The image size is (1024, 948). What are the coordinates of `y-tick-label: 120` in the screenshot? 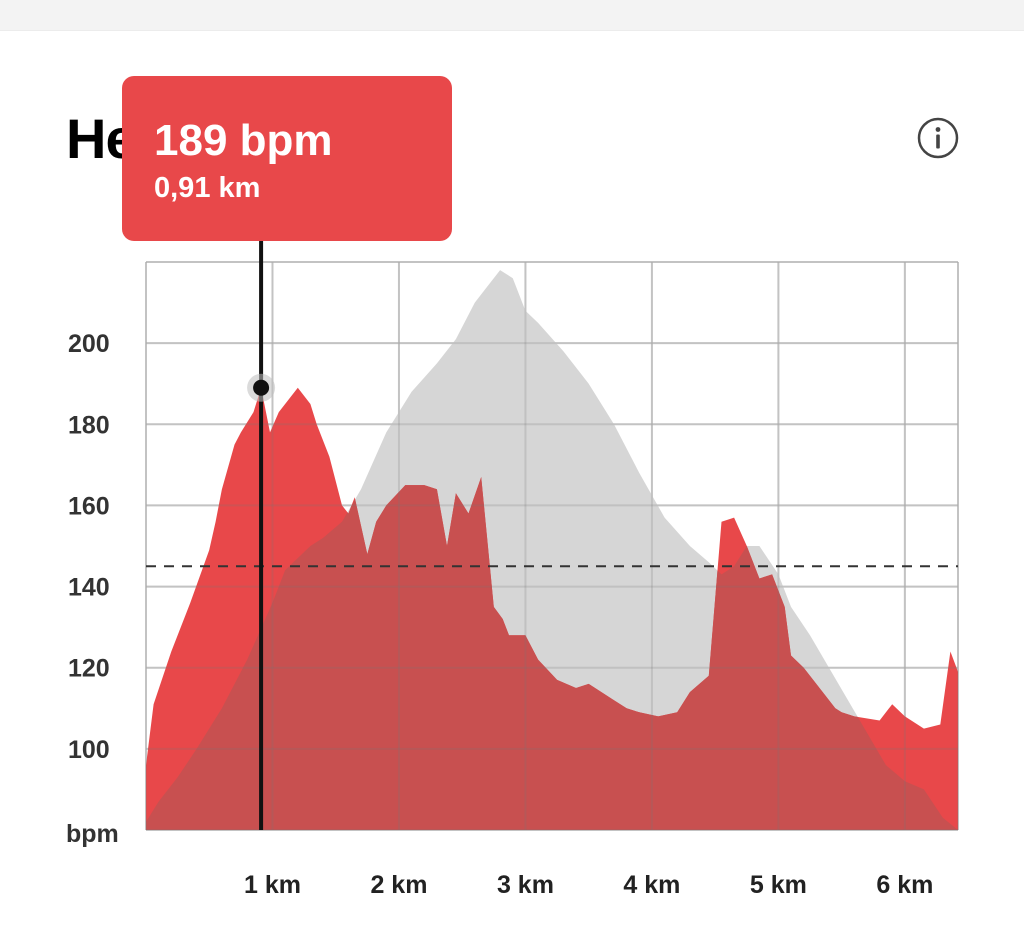 It's located at (89, 669).